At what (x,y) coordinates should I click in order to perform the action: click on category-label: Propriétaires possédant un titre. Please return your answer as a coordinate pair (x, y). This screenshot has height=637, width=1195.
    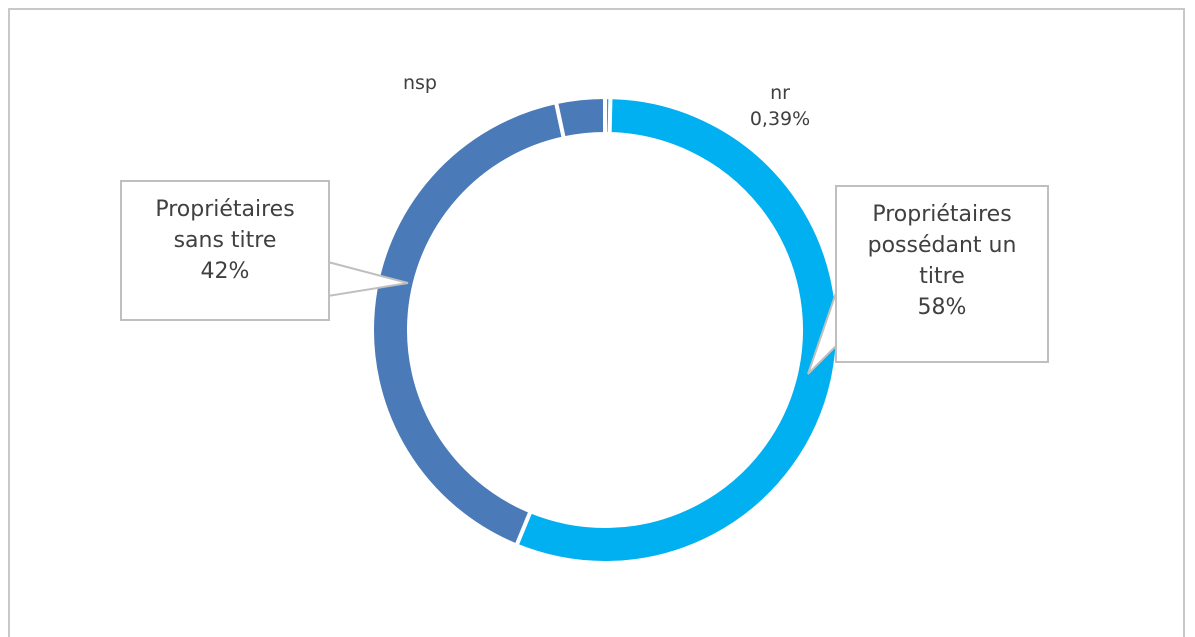
    Looking at the image, I should click on (942, 245).